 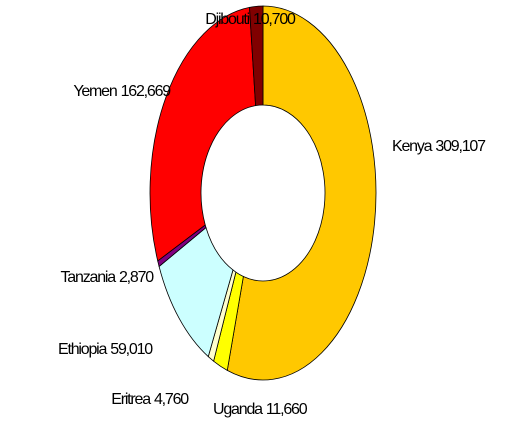 What do you see at coordinates (171, 399) in the screenshot?
I see `value-label: 4,760` at bounding box center [171, 399].